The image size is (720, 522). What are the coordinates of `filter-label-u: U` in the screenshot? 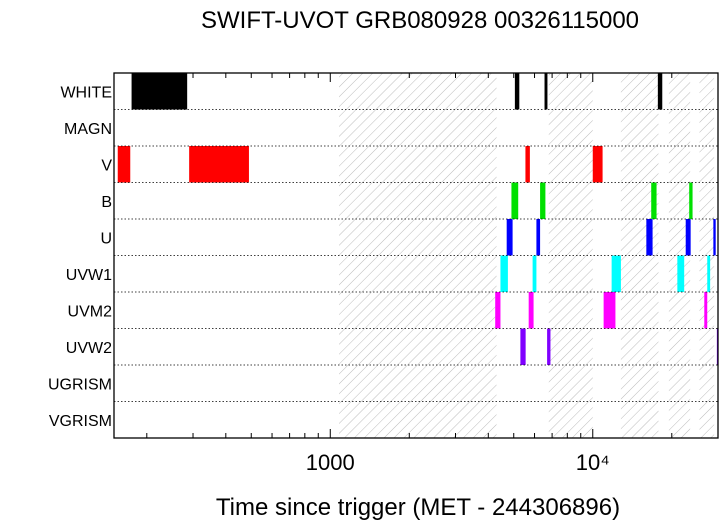 It's located at (106, 238).